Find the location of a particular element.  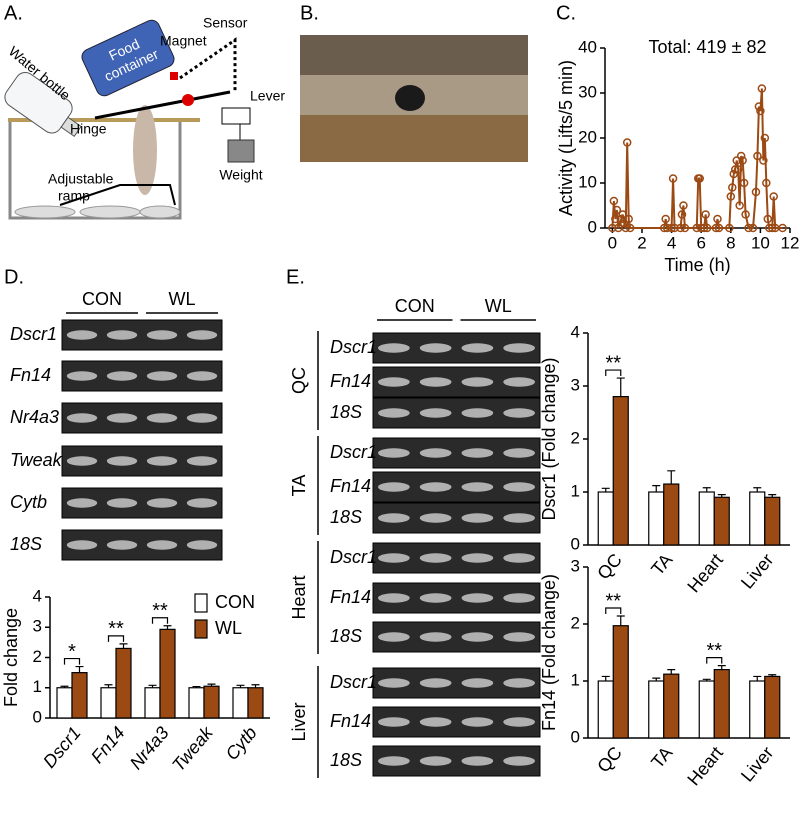

y-tick-label: 1 is located at coordinates (575, 490).